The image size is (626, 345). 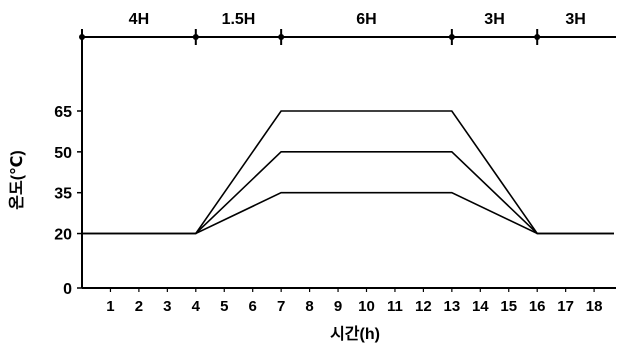 What do you see at coordinates (239, 19) in the screenshot?
I see `phase-label: 1.5H` at bounding box center [239, 19].